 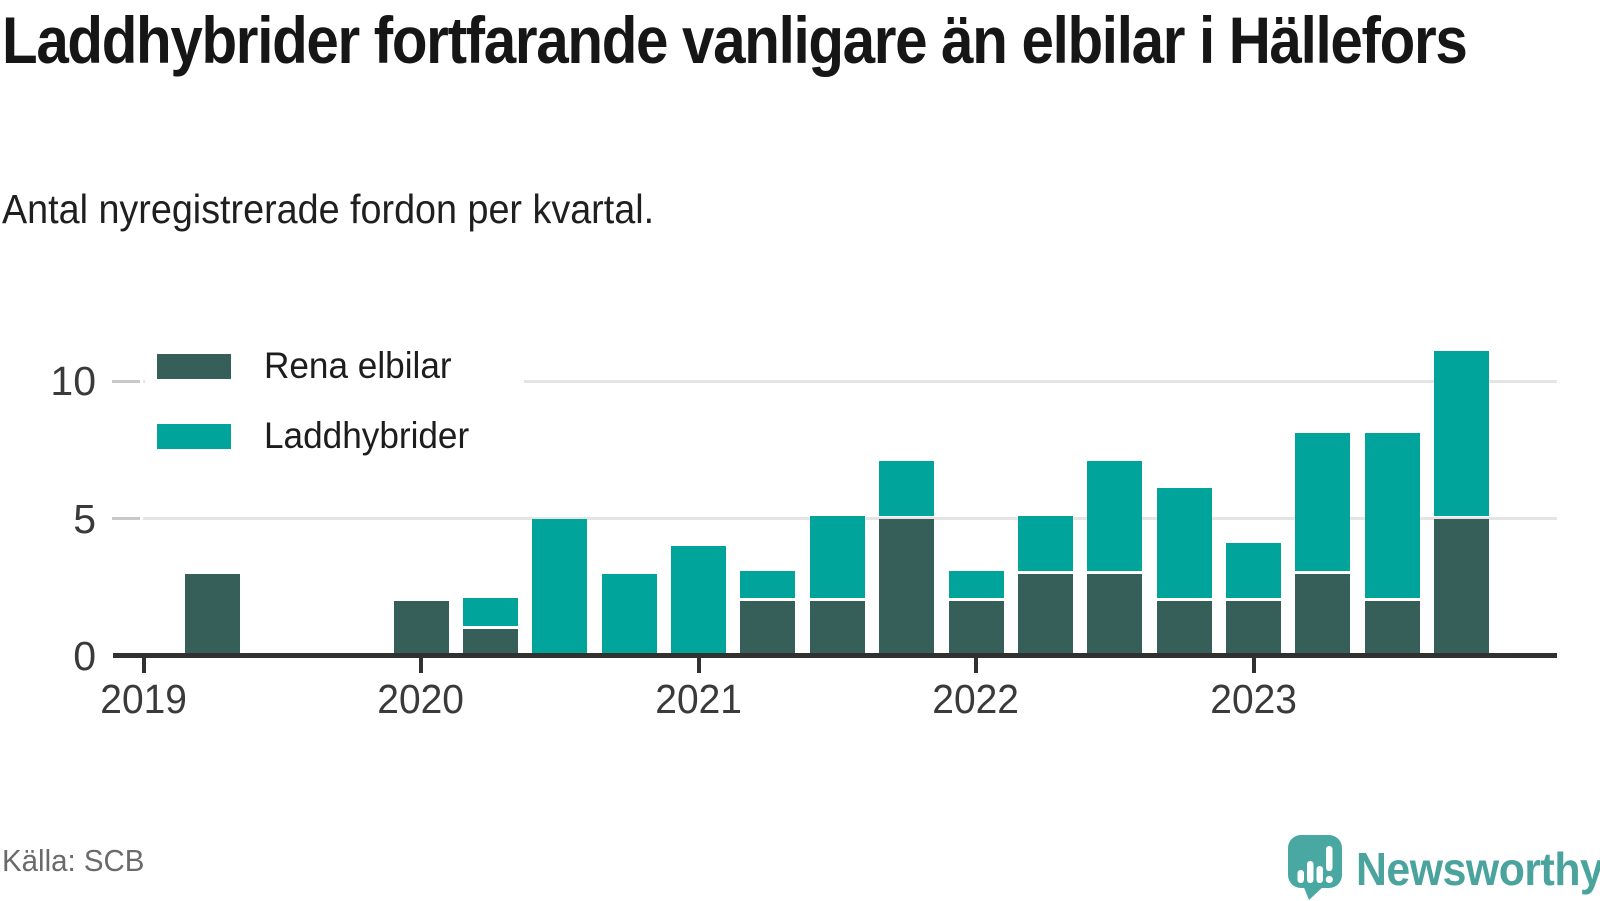 What do you see at coordinates (358, 365) in the screenshot?
I see `legend-label-rena-elbilar: Rena elbilar` at bounding box center [358, 365].